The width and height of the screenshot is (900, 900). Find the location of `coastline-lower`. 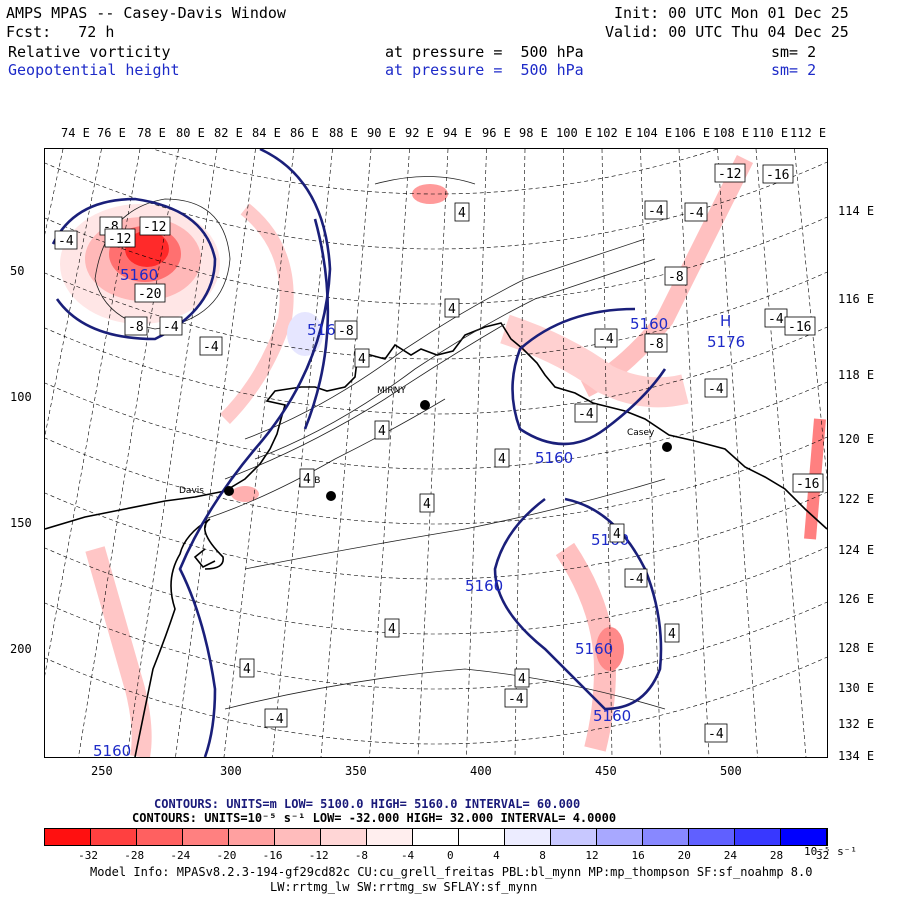

coastline-lower is located at coordinates (179, 637).